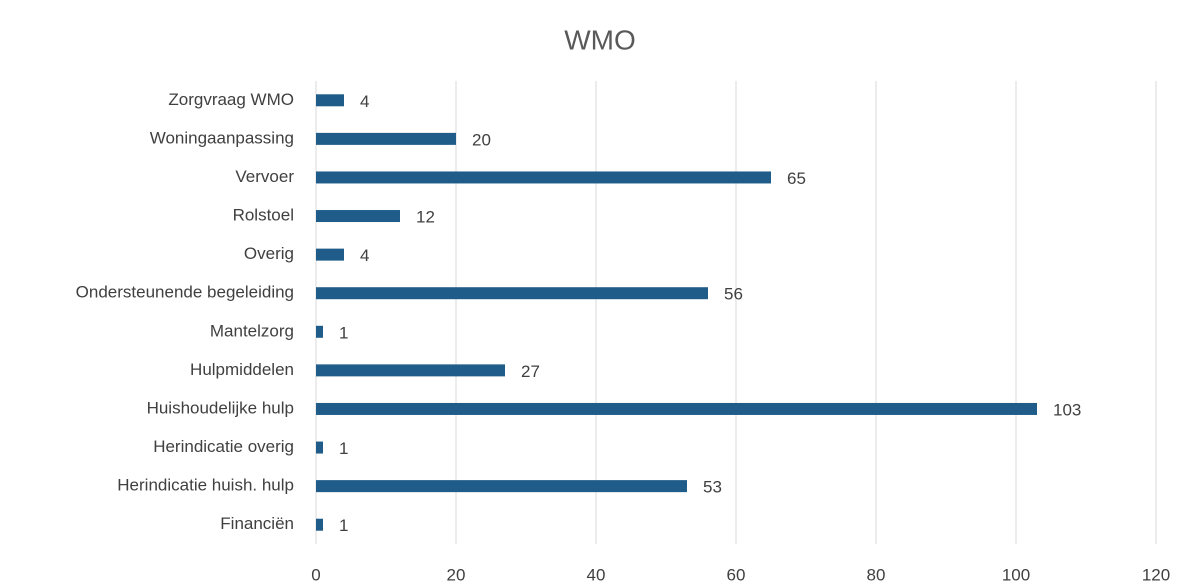  Describe the element at coordinates (1156, 574) in the screenshot. I see `x-tick-label: 120` at that location.